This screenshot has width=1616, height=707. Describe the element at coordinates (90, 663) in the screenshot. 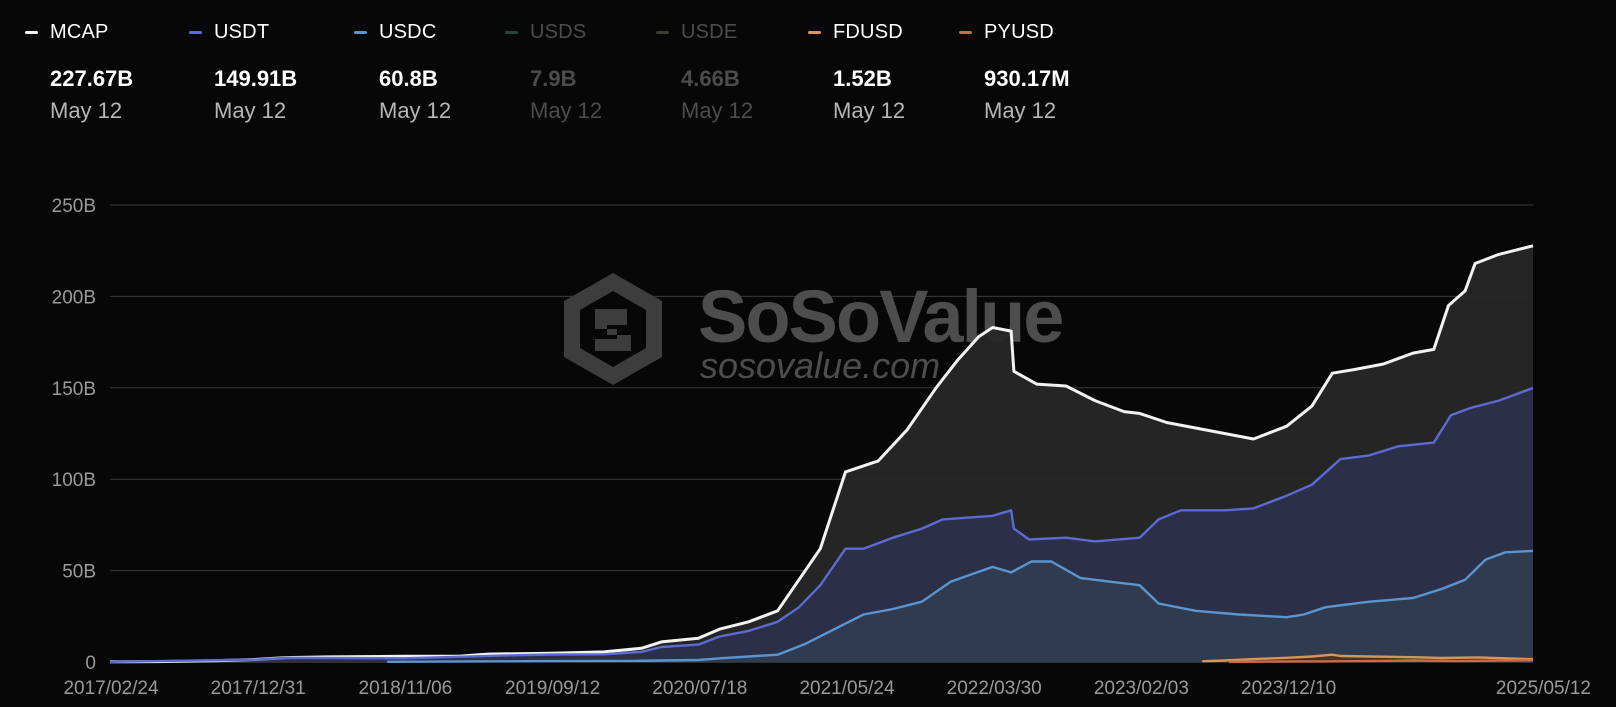

I see `y-tick-label: 0` at that location.